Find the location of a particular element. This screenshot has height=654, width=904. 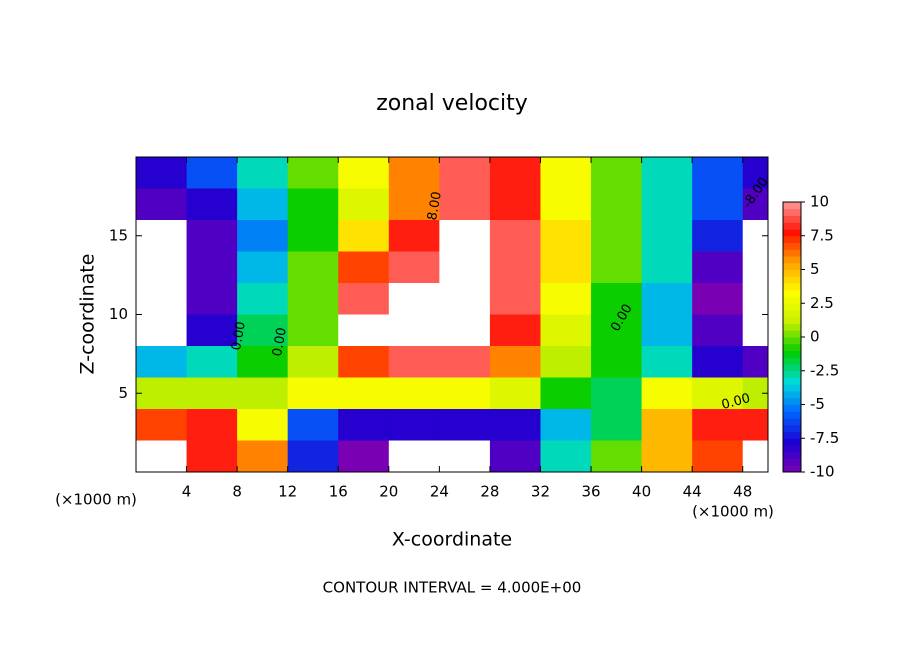

x-tick-label: 36 is located at coordinates (590, 492).